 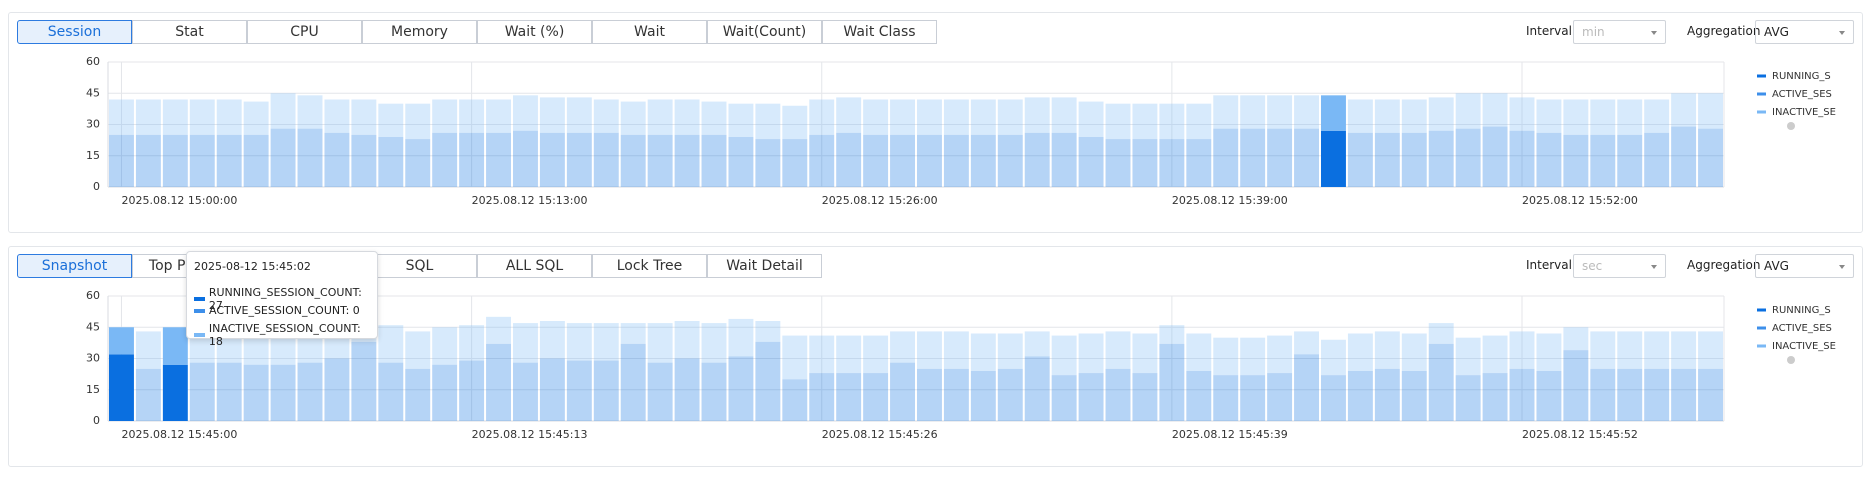 I want to click on tab: Wait Detail, so click(x=764, y=266).